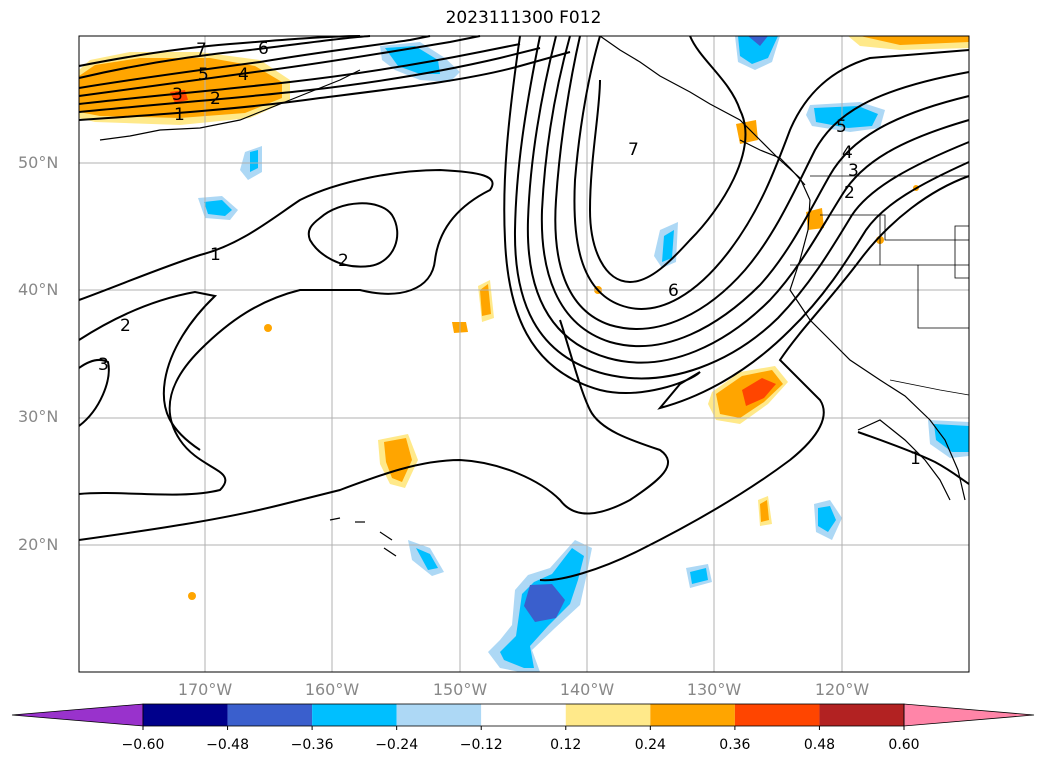 The width and height of the screenshot is (1047, 765). What do you see at coordinates (747, 132) in the screenshot?
I see `shade-orange-d` at bounding box center [747, 132].